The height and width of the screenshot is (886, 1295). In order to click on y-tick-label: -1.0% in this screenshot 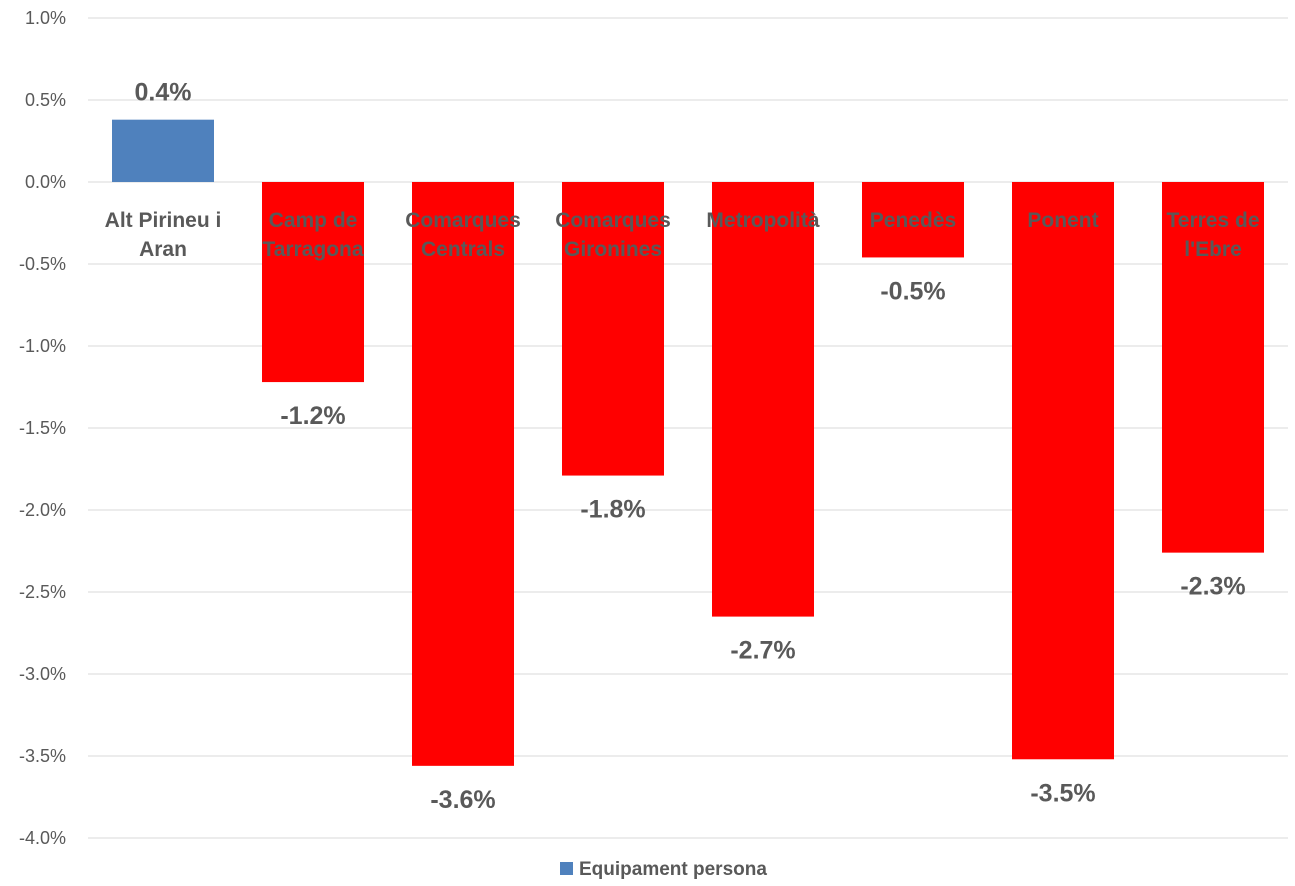, I will do `click(42, 346)`.